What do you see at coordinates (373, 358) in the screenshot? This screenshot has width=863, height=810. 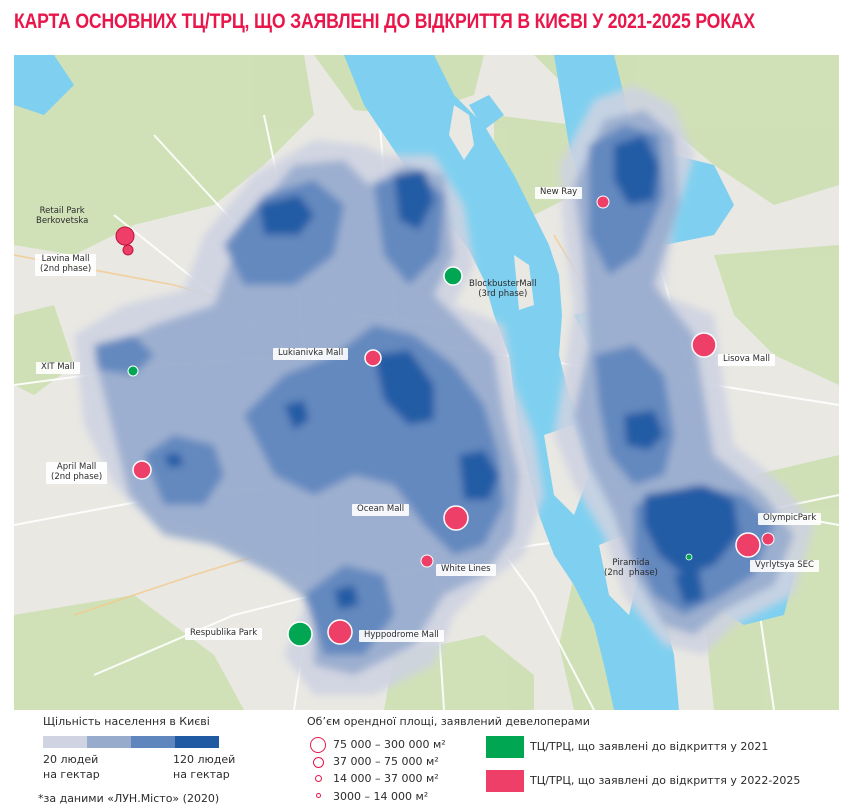 I see `lukianivka-mall-marker` at bounding box center [373, 358].